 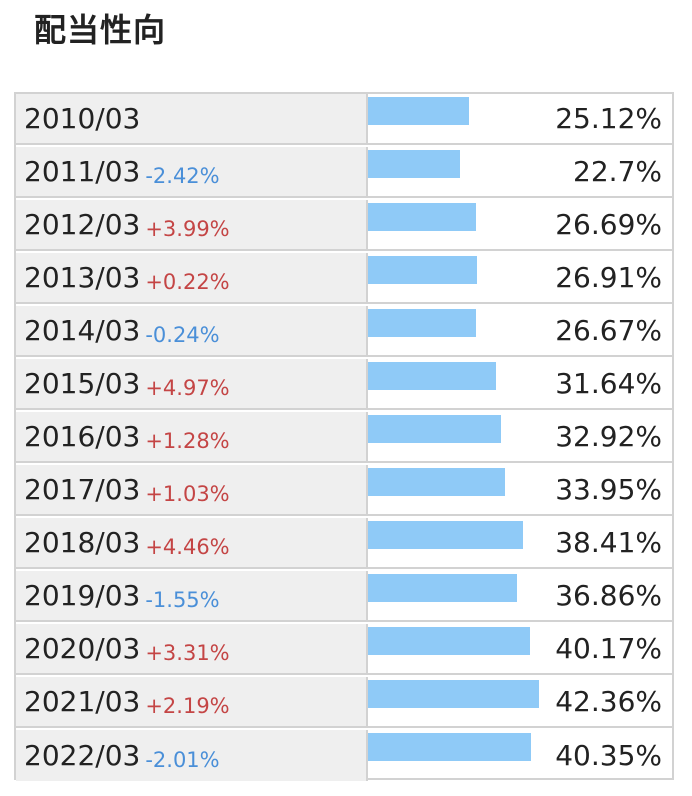 What do you see at coordinates (187, 228) in the screenshot?
I see `change-percent: +3.99%` at bounding box center [187, 228].